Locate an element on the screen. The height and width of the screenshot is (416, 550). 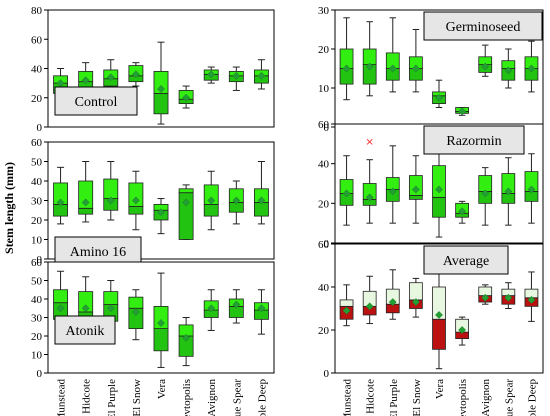
panel-title: Atonik is located at coordinates (85, 331).